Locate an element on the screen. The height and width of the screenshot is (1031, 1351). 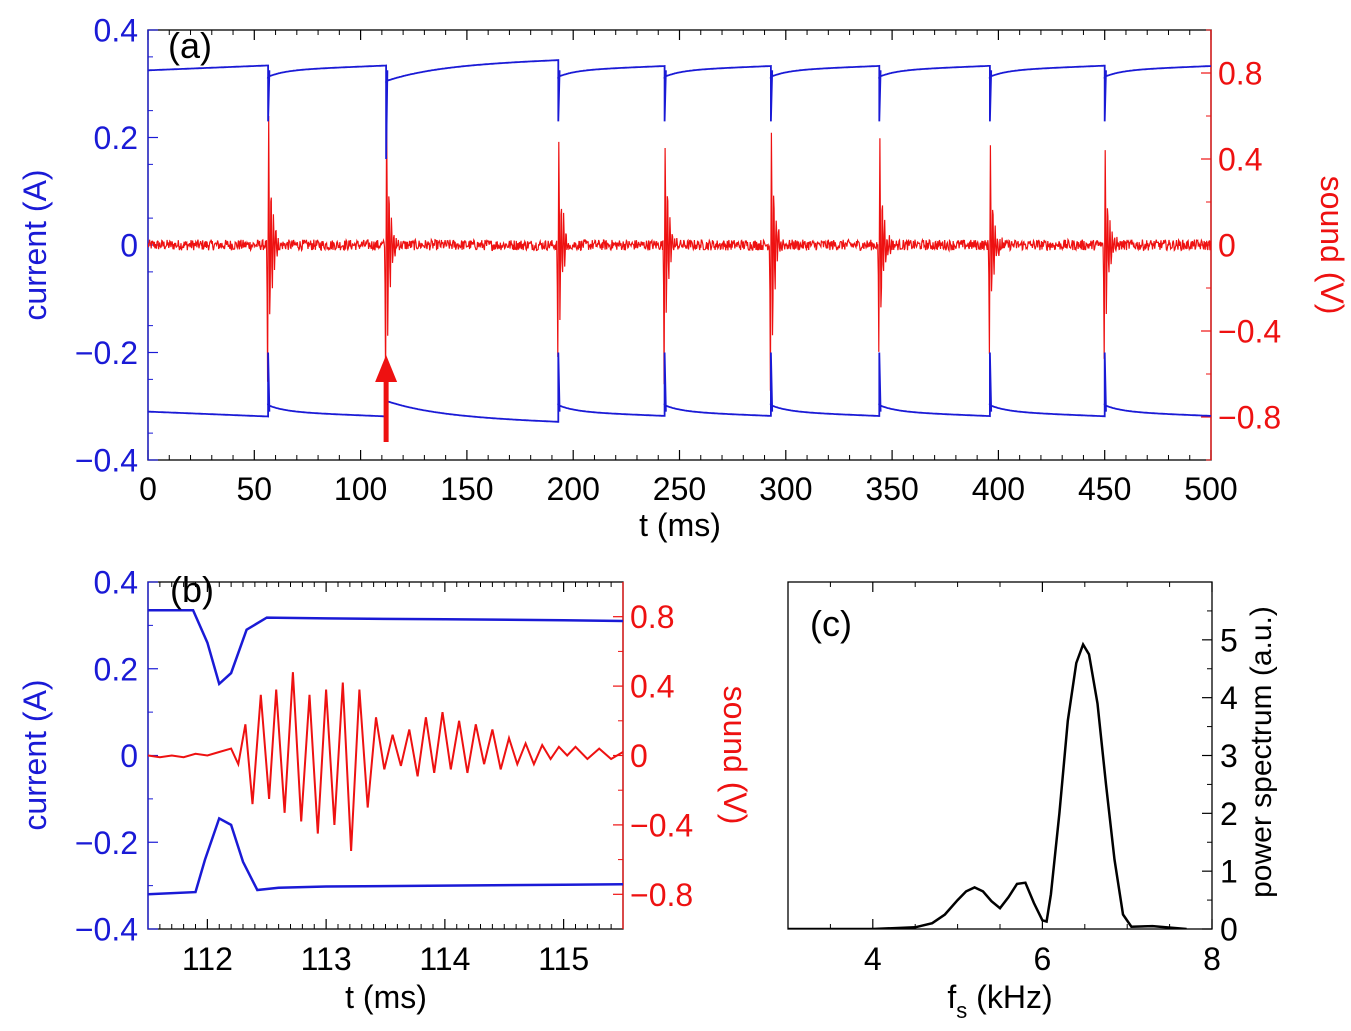
panel-b-ylabel-left: current (A) is located at coordinates (35, 754).